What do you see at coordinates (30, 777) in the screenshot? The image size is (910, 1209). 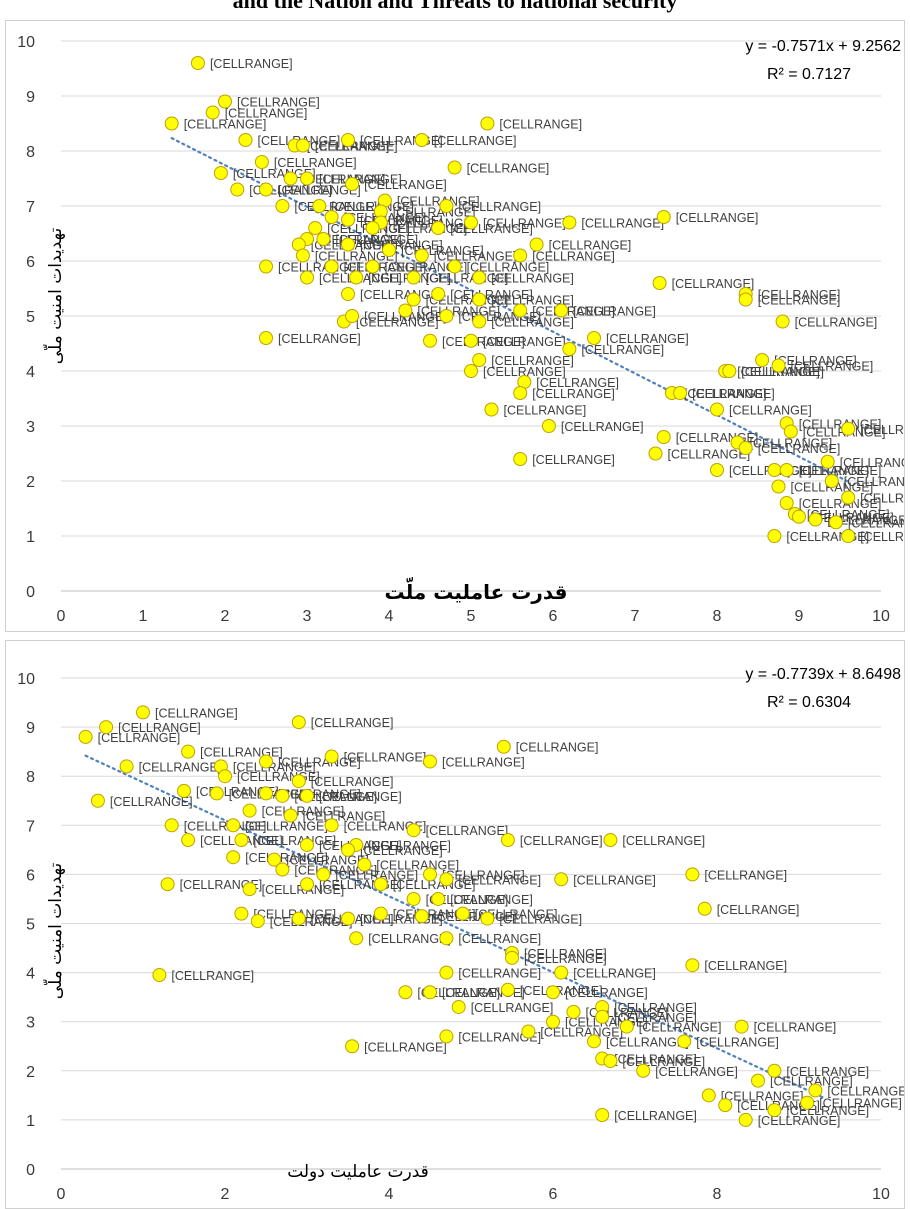 I see `y-tick-label: 8` at bounding box center [30, 777].